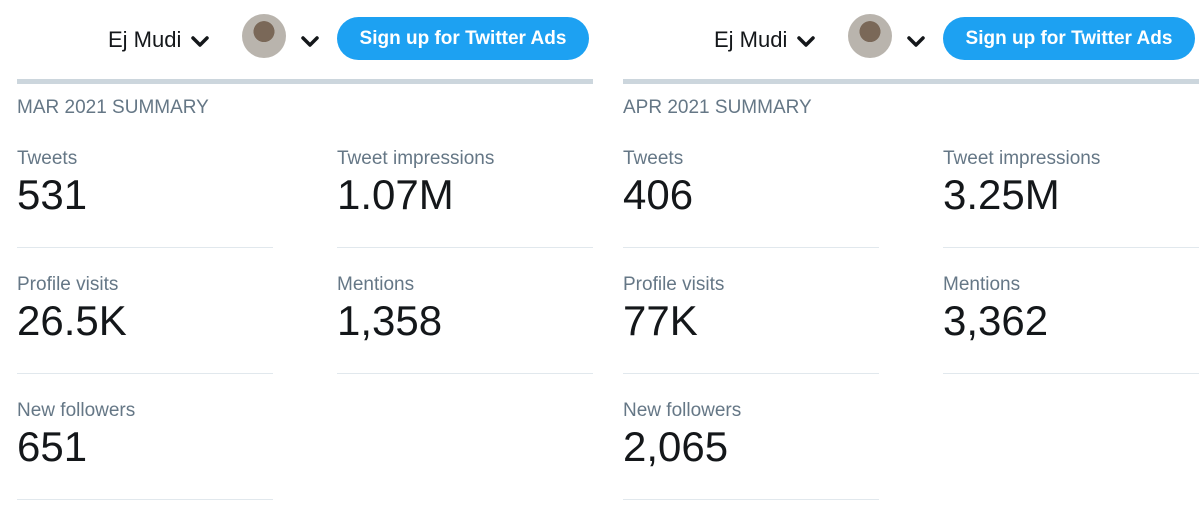 This screenshot has width=1200, height=512. What do you see at coordinates (72, 320) in the screenshot?
I see `stat-value: 26.5K` at bounding box center [72, 320].